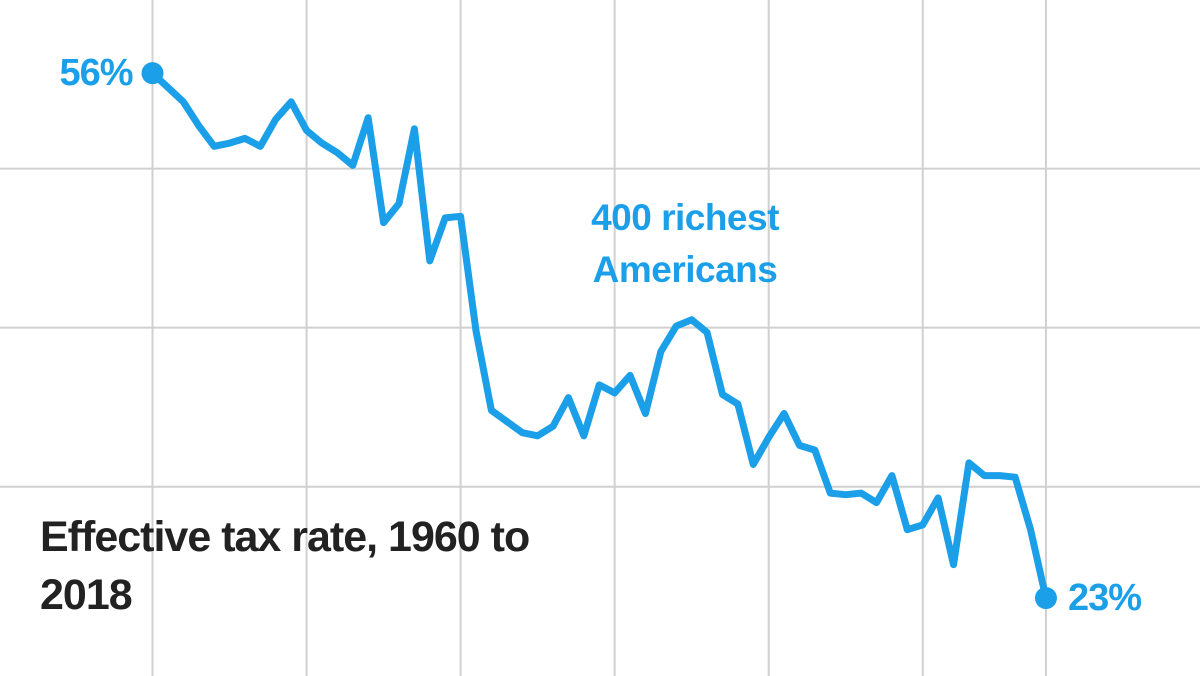 This screenshot has height=676, width=1200. What do you see at coordinates (1104, 598) in the screenshot?
I see `data-label: 23%` at bounding box center [1104, 598].